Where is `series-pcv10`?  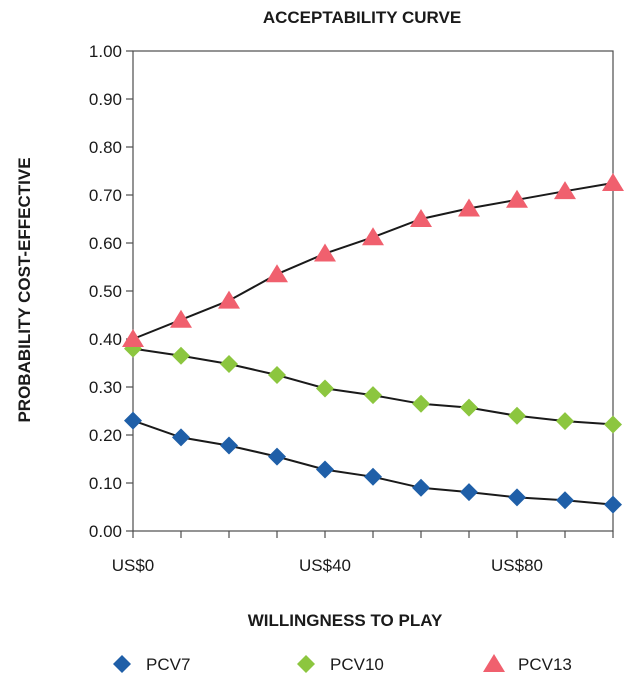
series-pcv10 is located at coordinates (373, 386).